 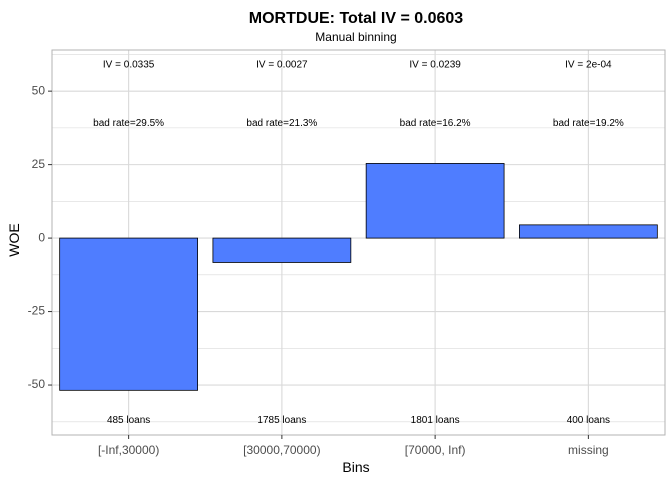 What do you see at coordinates (588, 420) in the screenshot?
I see `count-label: 400 loans` at bounding box center [588, 420].